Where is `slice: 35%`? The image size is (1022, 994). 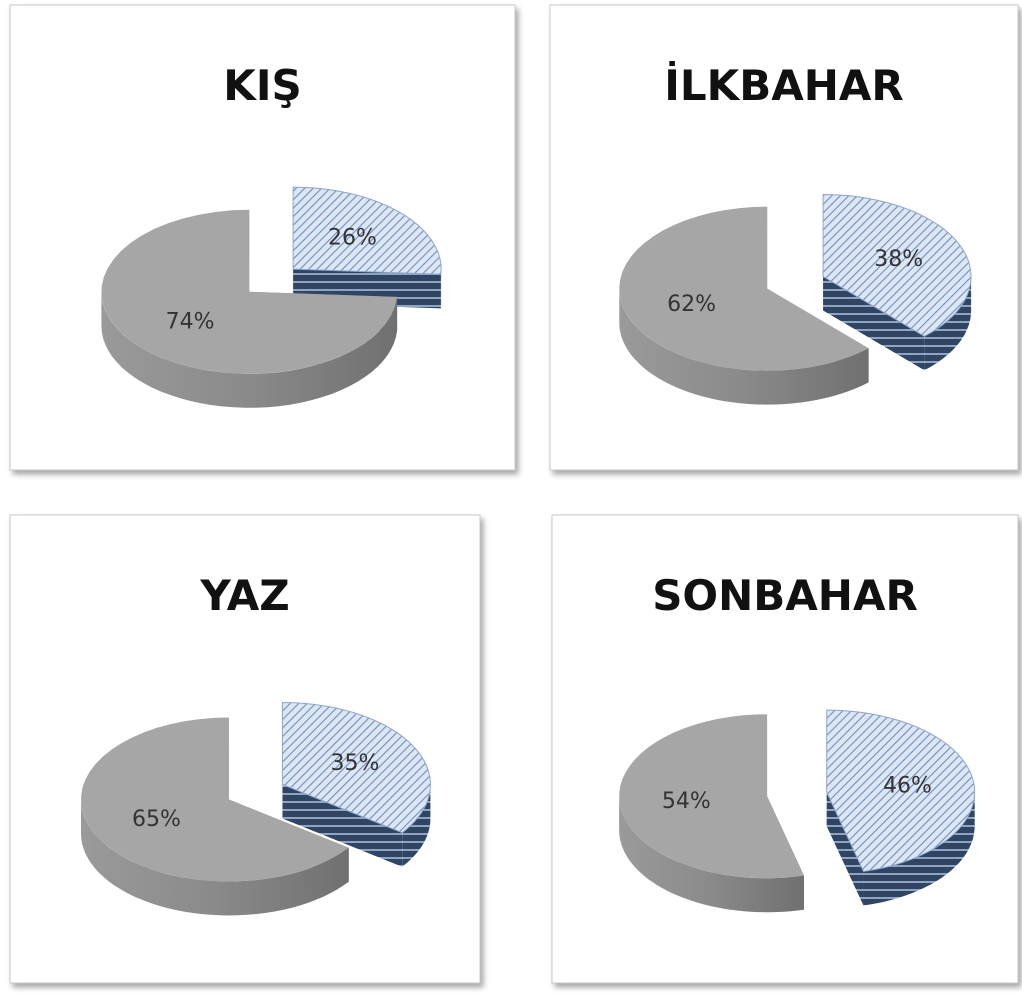
slice: 35% is located at coordinates (356, 784).